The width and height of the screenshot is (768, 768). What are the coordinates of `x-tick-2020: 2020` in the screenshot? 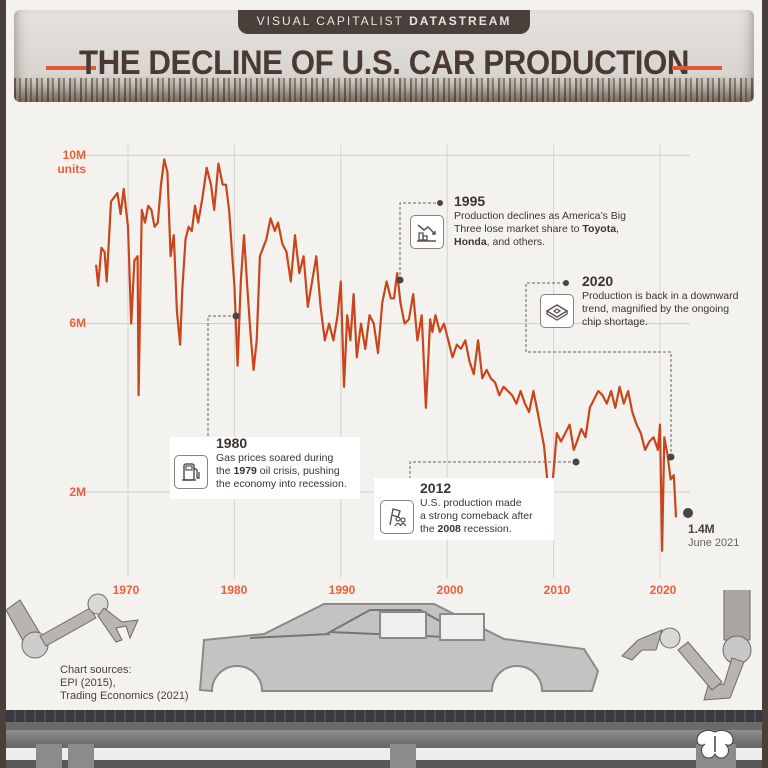 It's located at (663, 590).